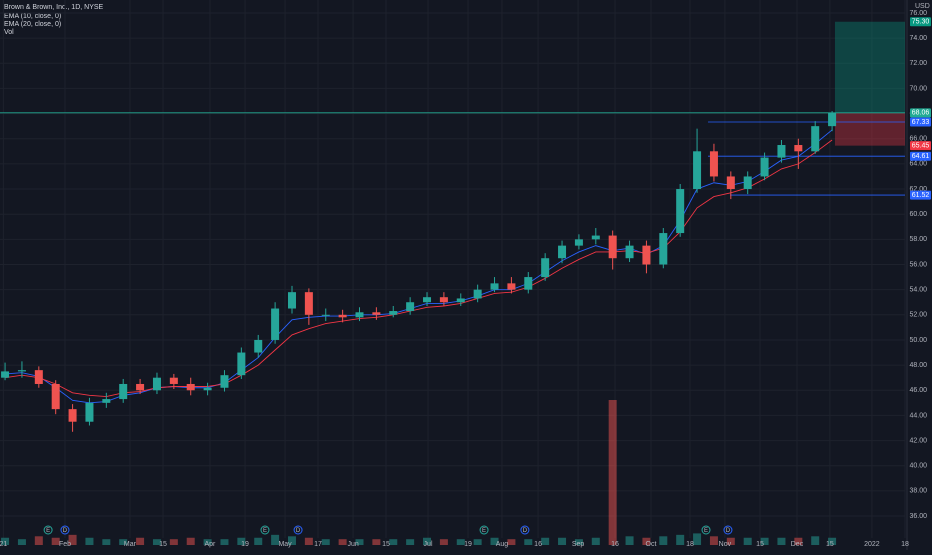 The height and width of the screenshot is (555, 932). Describe the element at coordinates (9, 32) in the screenshot. I see `indicator-label: Vol` at that location.